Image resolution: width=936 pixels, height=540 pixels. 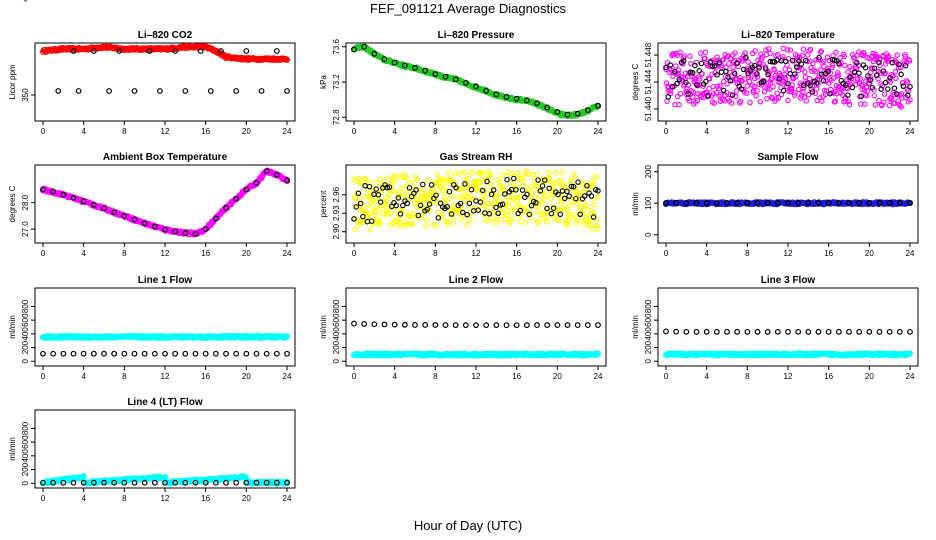 I want to click on y-tick-label: 51.448, so click(x=648, y=54).